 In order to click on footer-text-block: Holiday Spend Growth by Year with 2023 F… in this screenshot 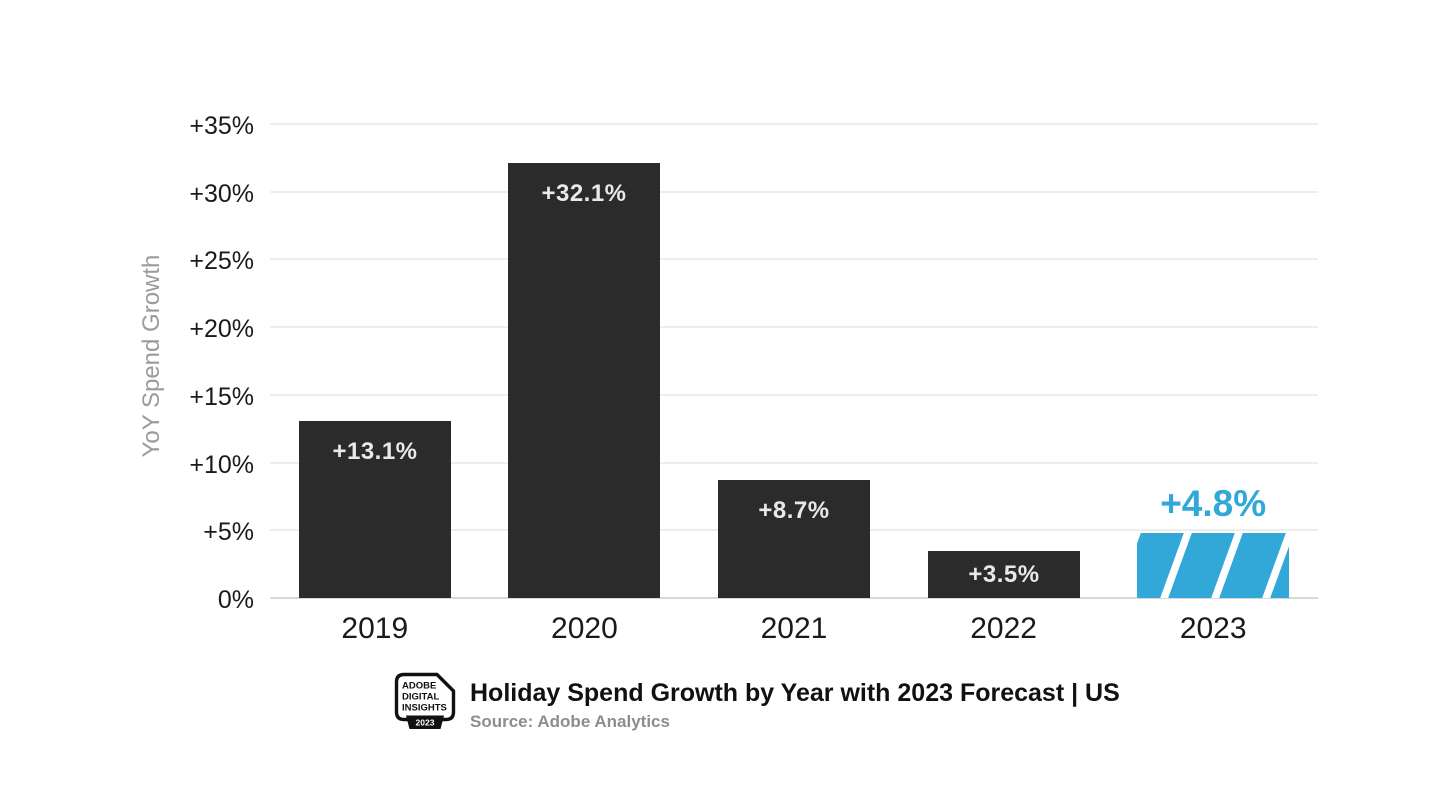, I will do `click(795, 702)`.